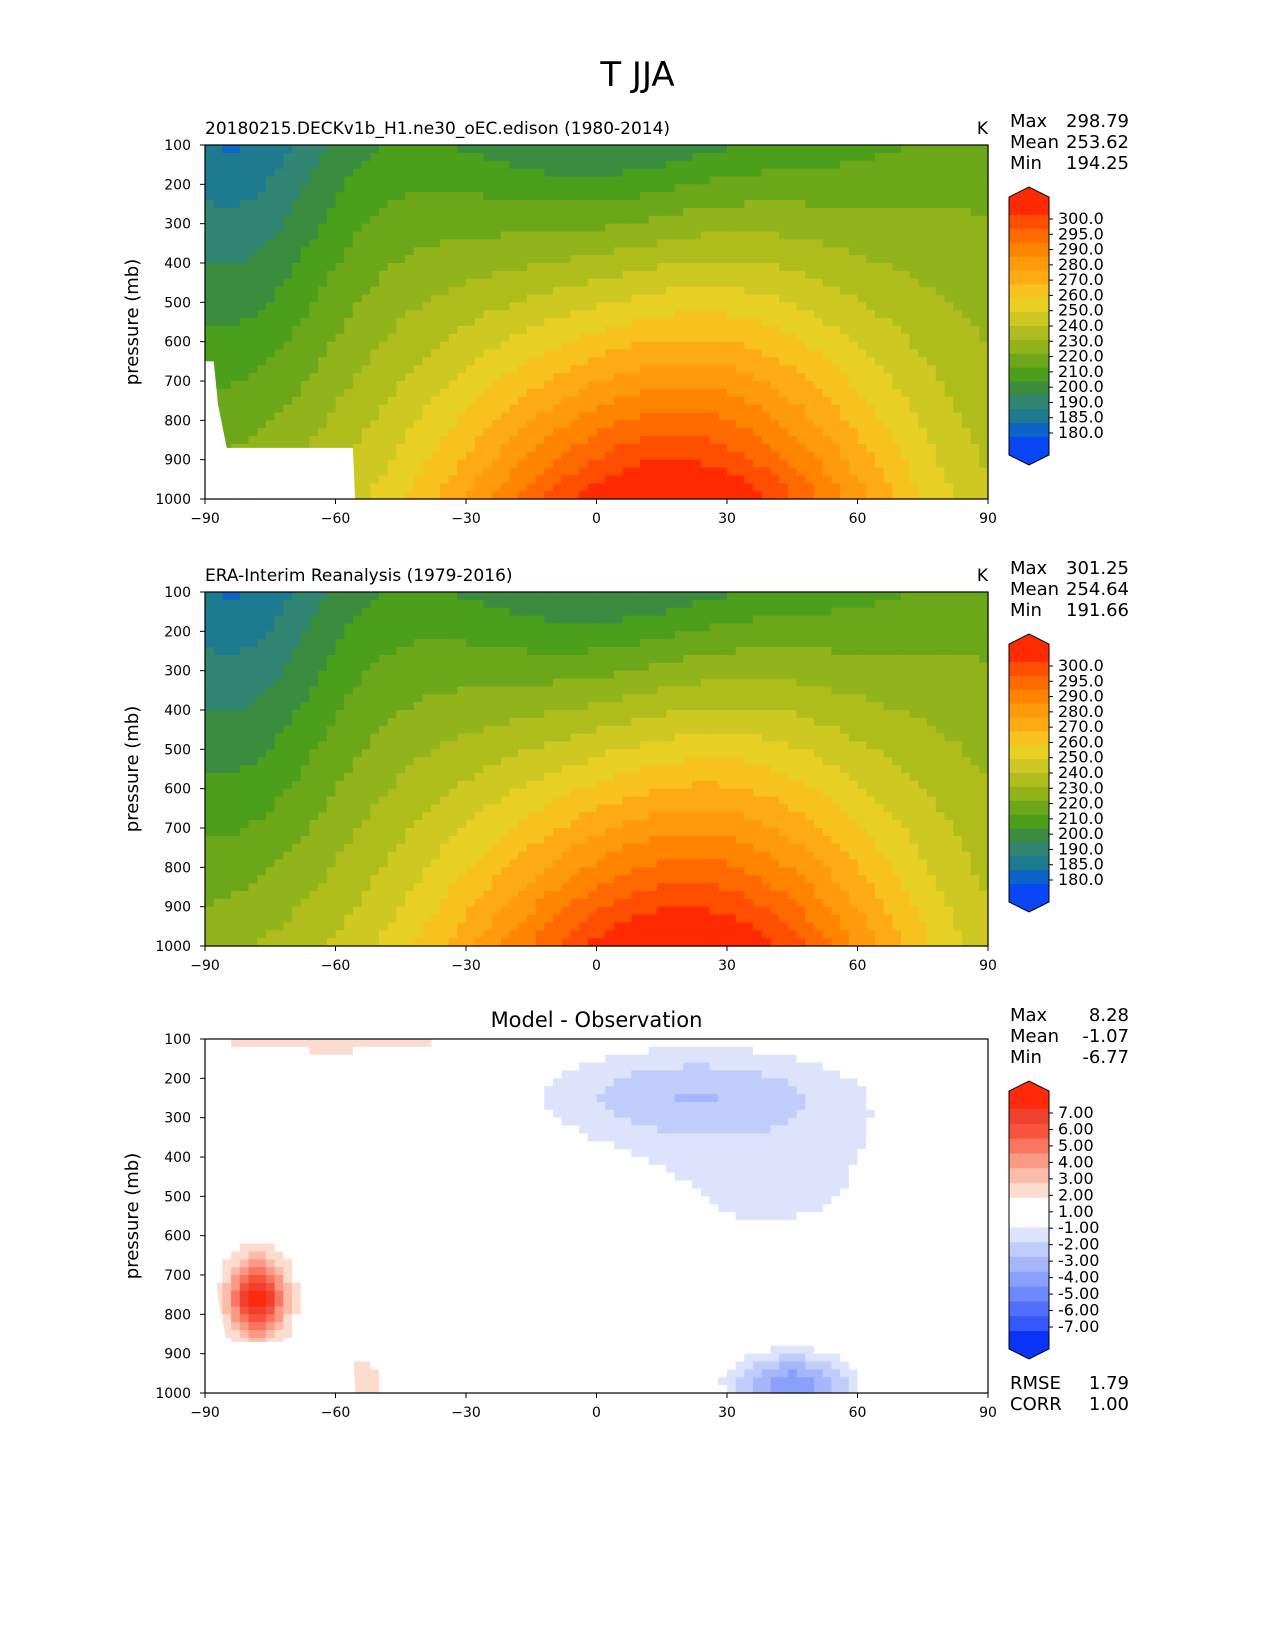  Describe the element at coordinates (1081, 325) in the screenshot. I see `colorbar-label: 240.0` at that location.